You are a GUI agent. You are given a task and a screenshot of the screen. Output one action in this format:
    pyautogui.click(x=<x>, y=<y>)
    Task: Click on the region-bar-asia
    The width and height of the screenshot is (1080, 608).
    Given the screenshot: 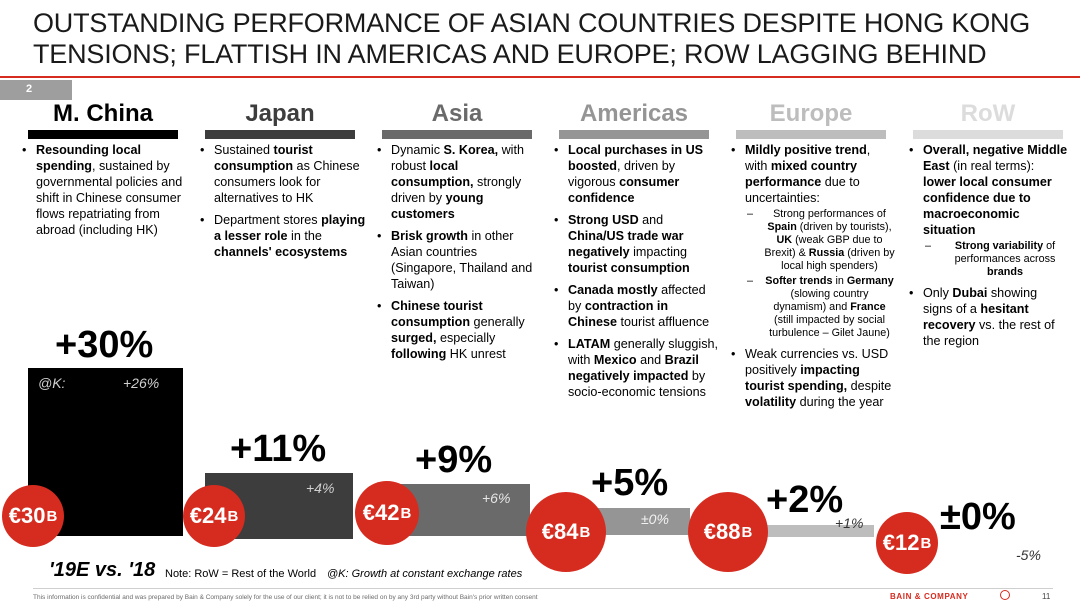 What is the action you would take?
    pyautogui.click(x=457, y=134)
    